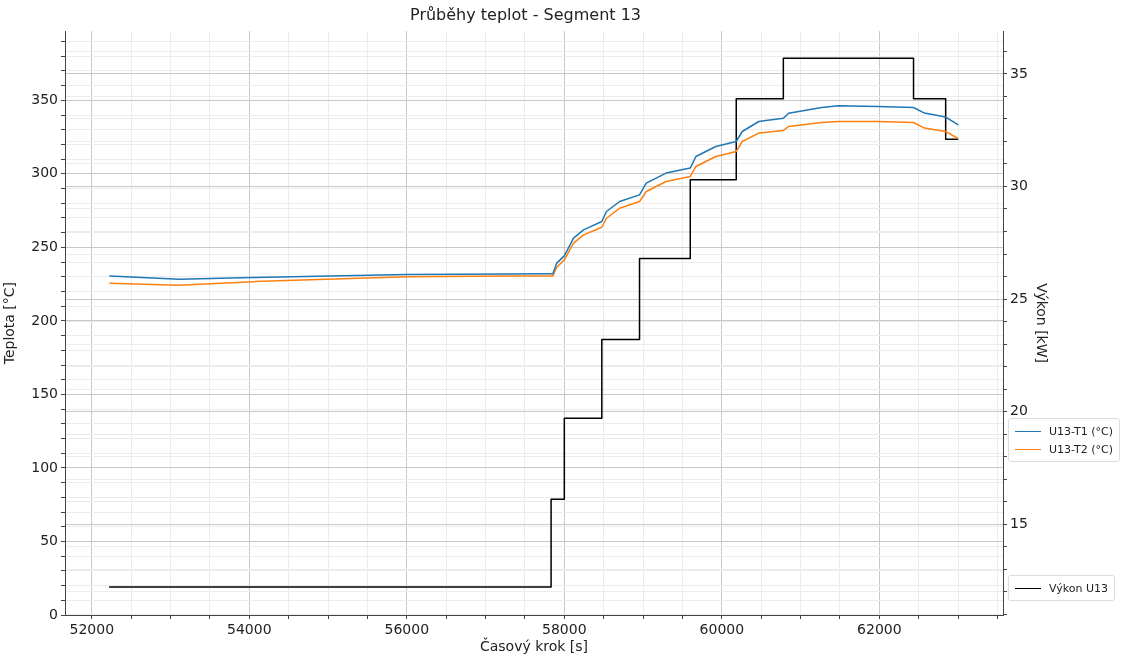 The image size is (1124, 656). I want to click on y2-tick-label: 35, so click(1019, 72).